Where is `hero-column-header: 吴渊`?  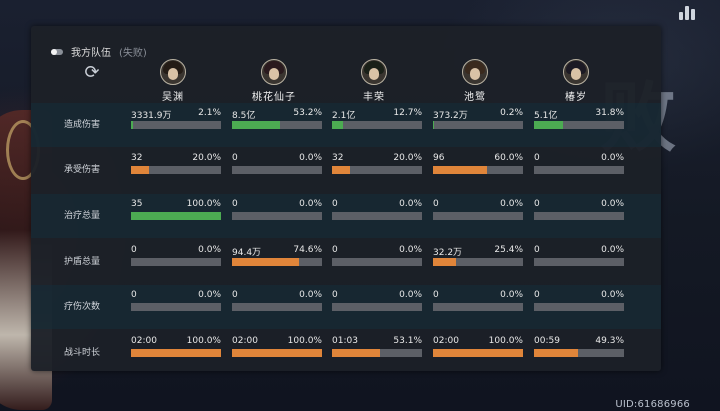
hero-column-header: 吴渊 is located at coordinates (173, 81).